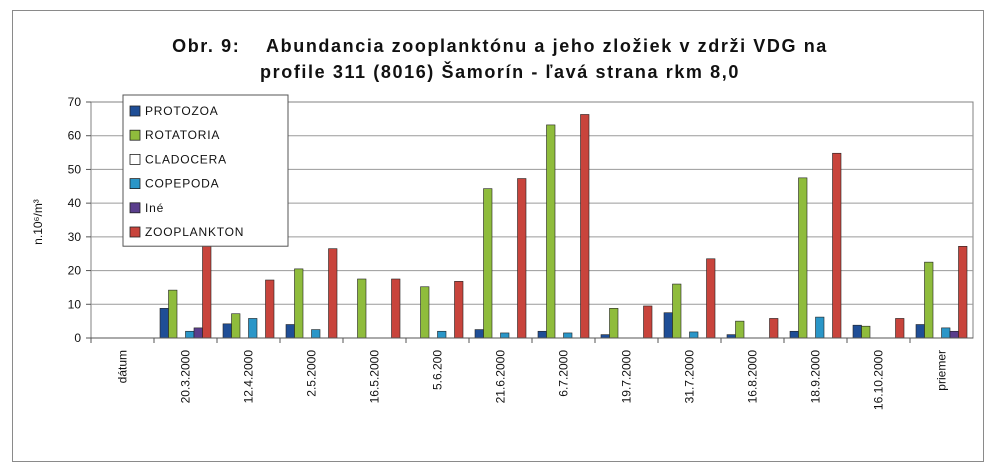  Describe the element at coordinates (816, 377) in the screenshot. I see `x-category-label: 18.9.2000` at that location.